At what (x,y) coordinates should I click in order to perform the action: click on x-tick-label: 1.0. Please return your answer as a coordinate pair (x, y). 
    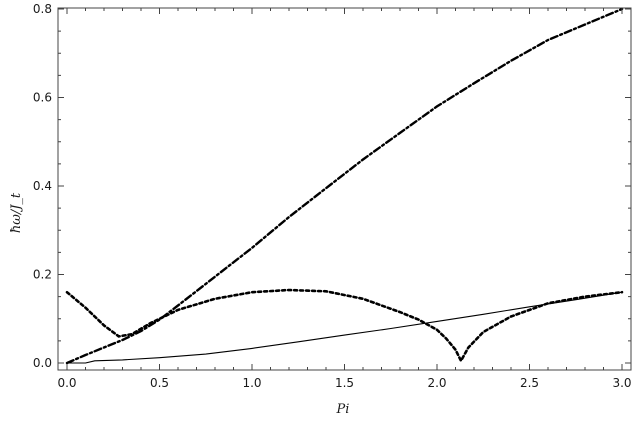
    Looking at the image, I should click on (251, 383).